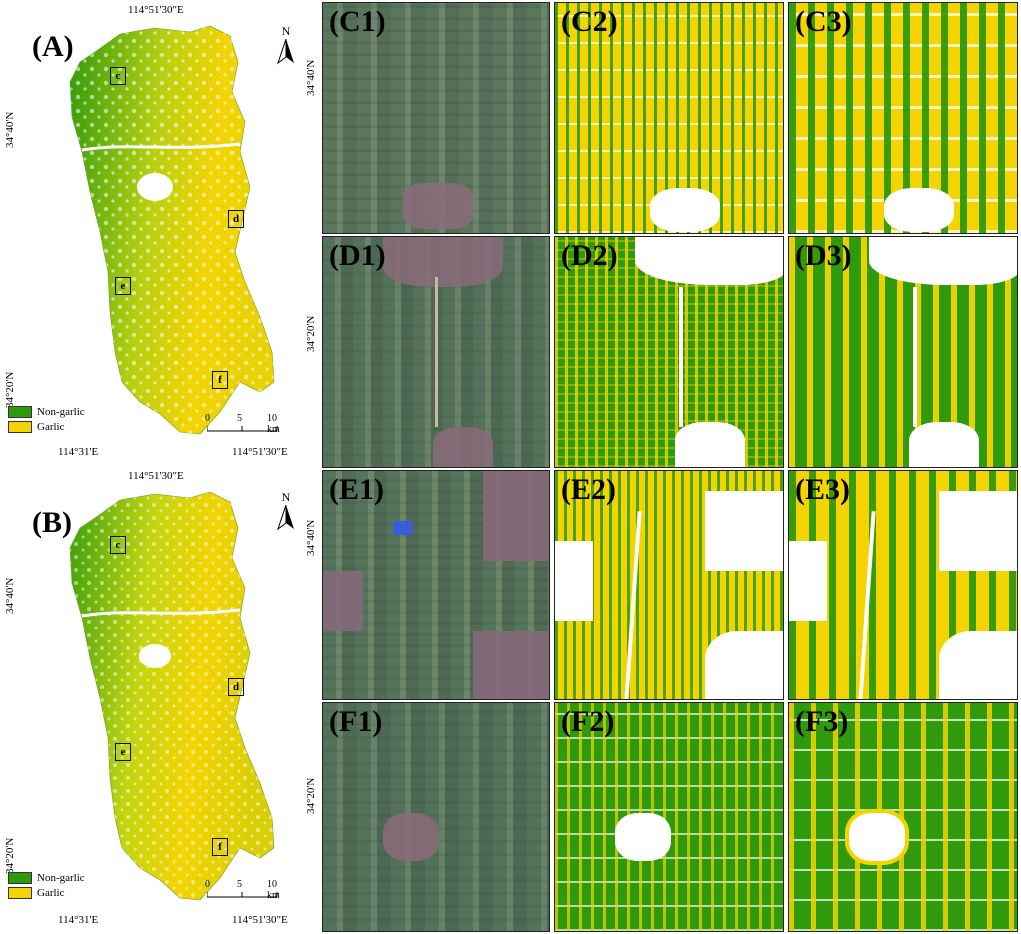 This screenshot has height=934, width=1021. I want to click on map-a-legend: Non-garlic Garlic, so click(46, 419).